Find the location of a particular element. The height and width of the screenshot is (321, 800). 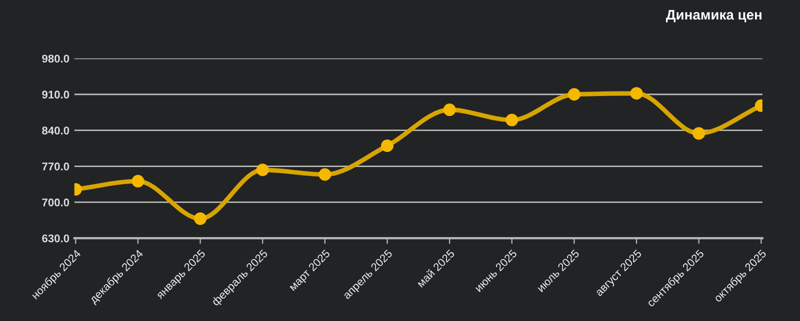

y-tick-label: 630.0 is located at coordinates (56, 238).